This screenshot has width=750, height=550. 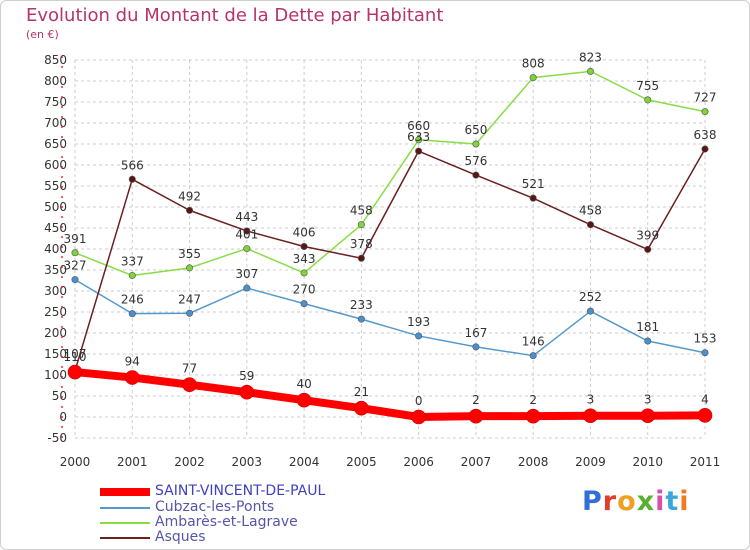 I want to click on y-tick-label: 400, so click(x=55, y=249).